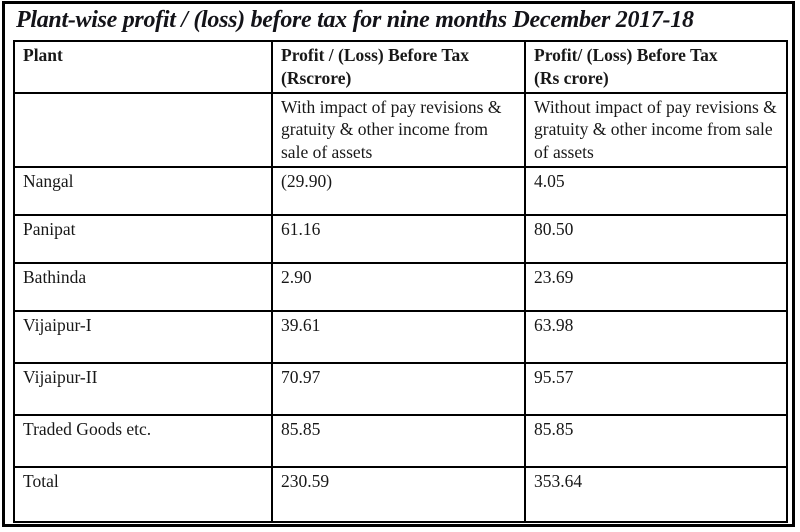  I want to click on without-impact-cell: 4.05, so click(656, 190).